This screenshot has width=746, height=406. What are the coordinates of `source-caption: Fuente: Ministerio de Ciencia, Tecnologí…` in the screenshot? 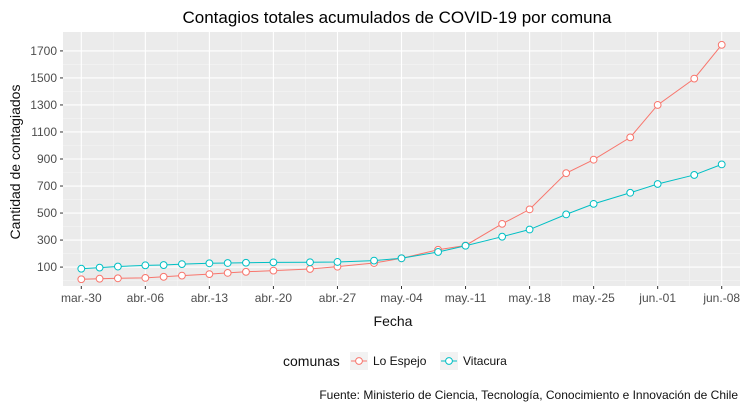 It's located at (528, 395).